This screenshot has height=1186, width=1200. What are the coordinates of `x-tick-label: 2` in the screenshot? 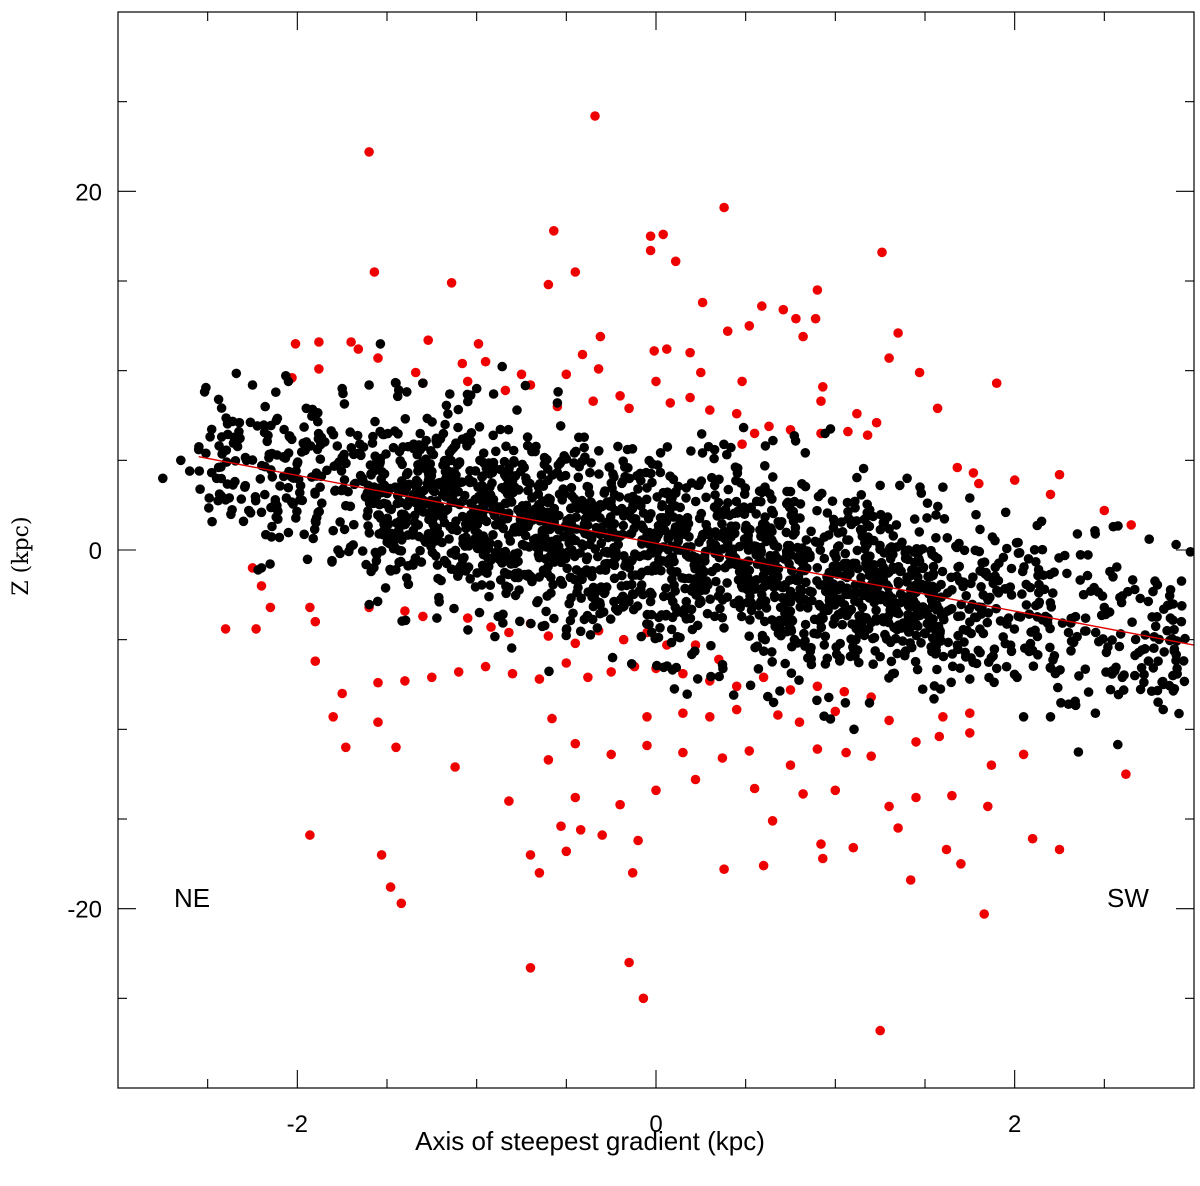 It's located at (1014, 1124).